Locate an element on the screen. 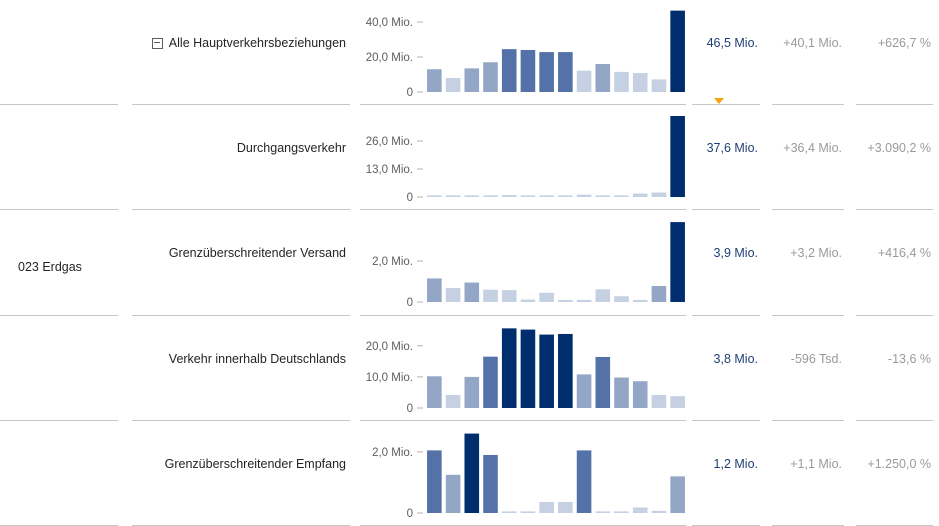 The width and height of the screenshot is (939, 526). percent-text: -13,6 % is located at coordinates (909, 358).